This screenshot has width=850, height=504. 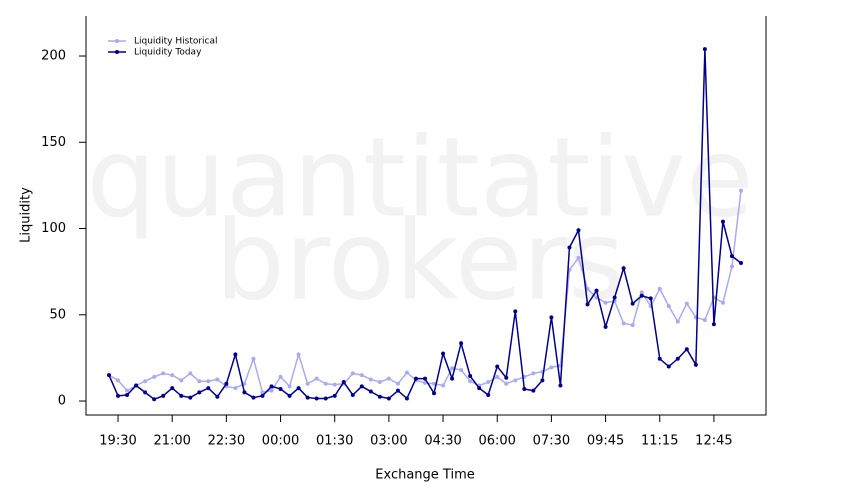 What do you see at coordinates (117, 441) in the screenshot?
I see `x-tick-label: 19:30` at bounding box center [117, 441].